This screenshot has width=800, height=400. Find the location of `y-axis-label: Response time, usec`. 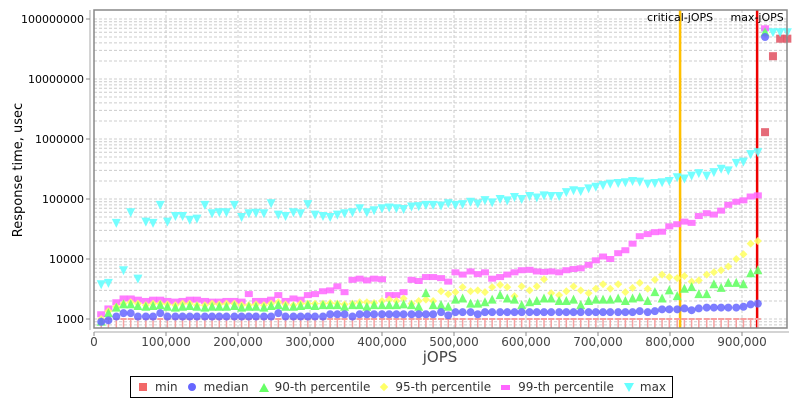

y-axis-label: Response time, usec is located at coordinates (18, 170).